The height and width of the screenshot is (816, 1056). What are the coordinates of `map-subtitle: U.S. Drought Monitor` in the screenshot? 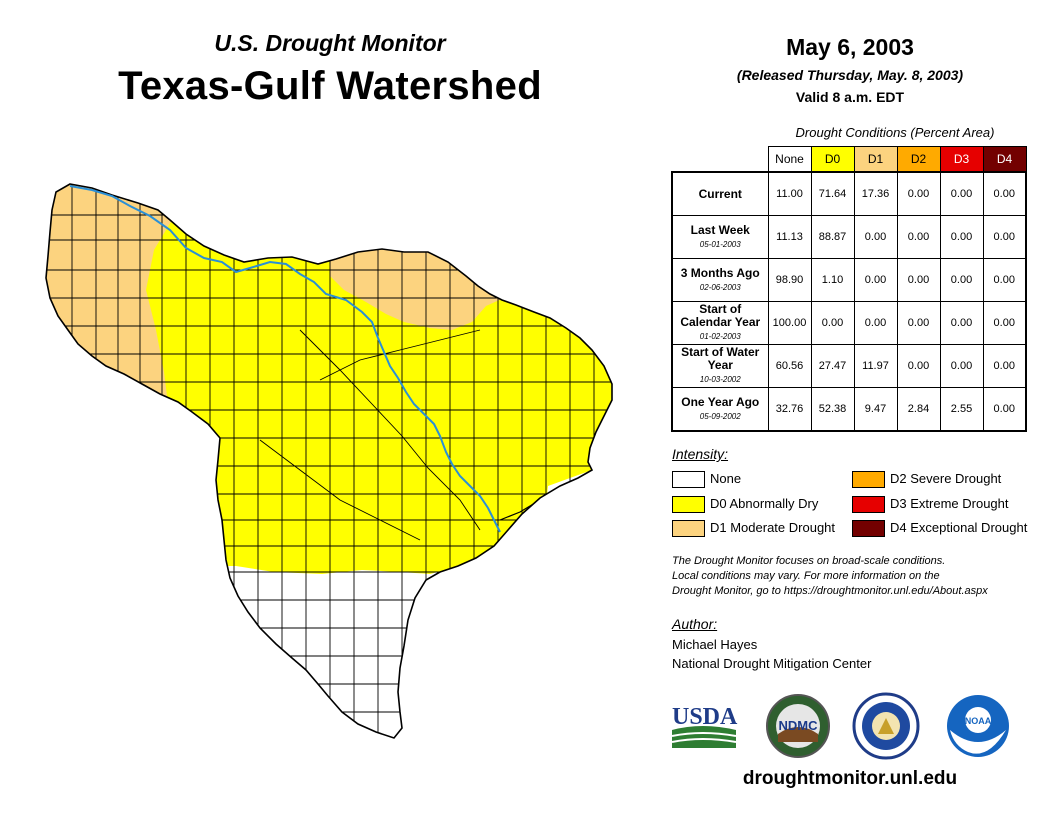 It's located at (330, 43).